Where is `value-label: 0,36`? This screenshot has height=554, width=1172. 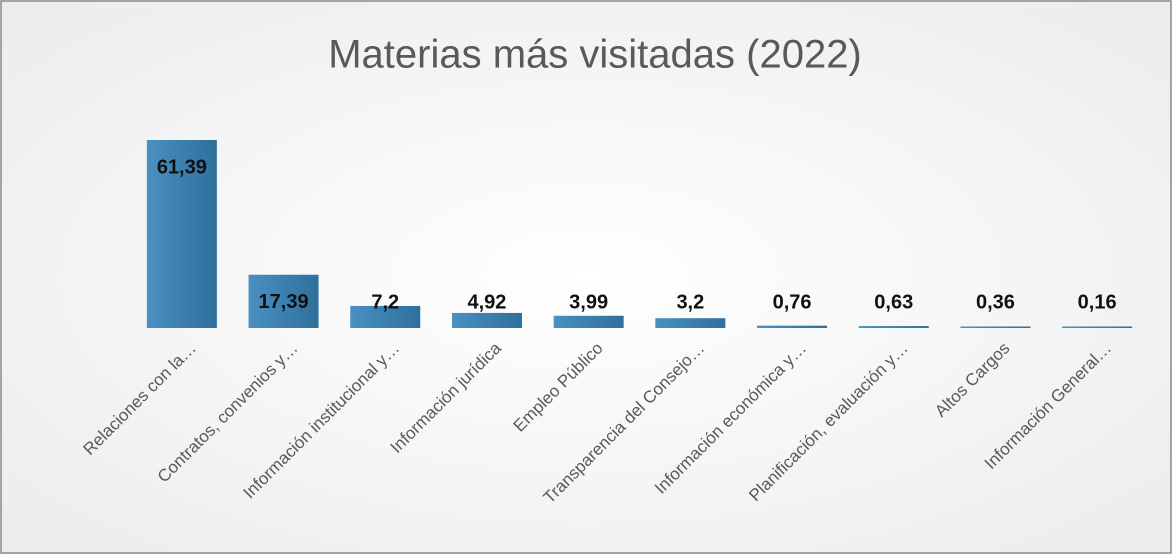
value-label: 0,36 is located at coordinates (995, 302).